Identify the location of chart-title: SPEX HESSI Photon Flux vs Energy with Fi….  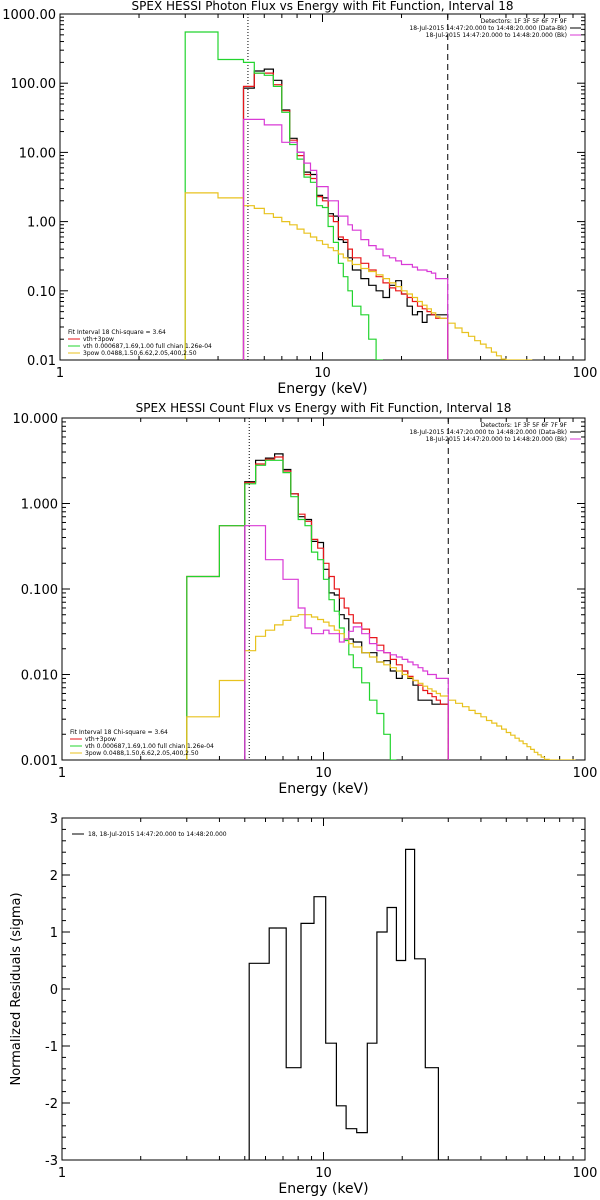
(323, 6).